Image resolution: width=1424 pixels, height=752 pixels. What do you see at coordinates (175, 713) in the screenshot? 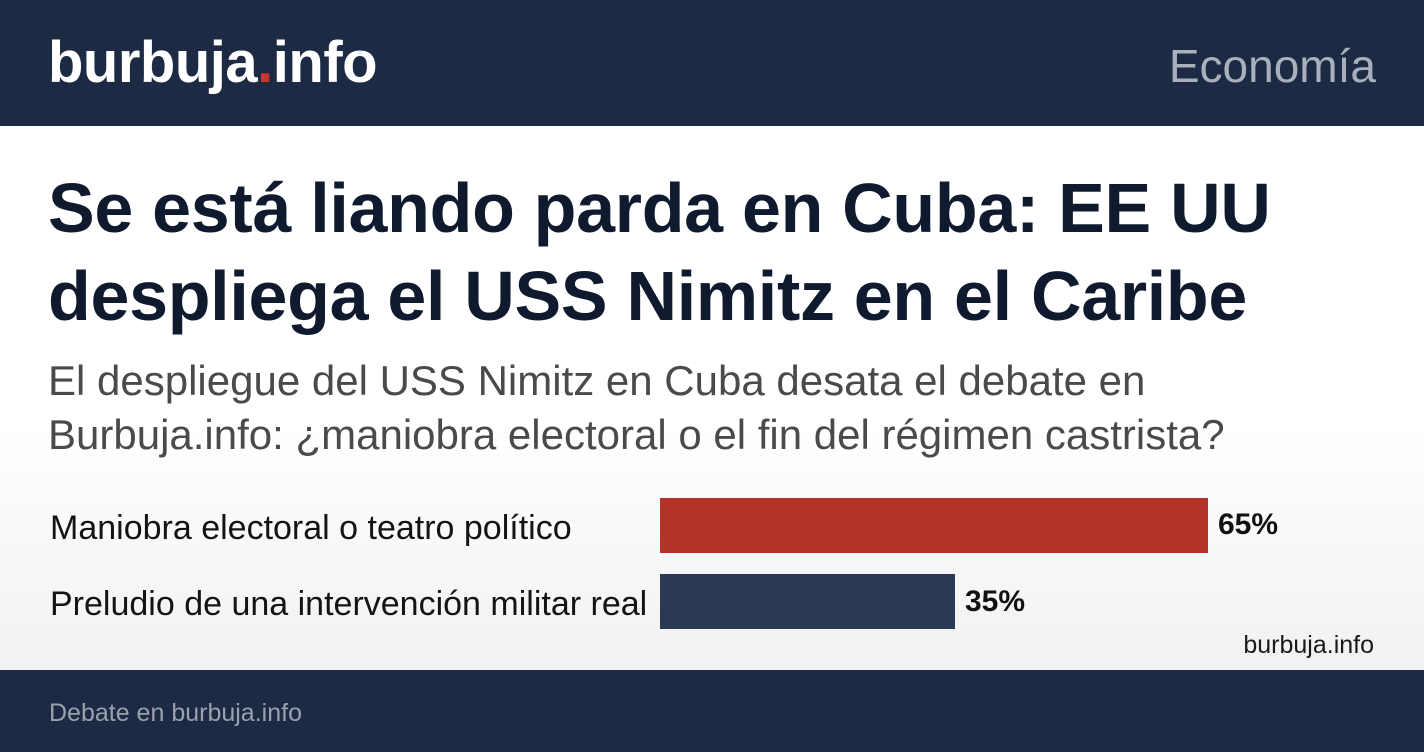
I see `footer-text: Debate en burbuja.info` at bounding box center [175, 713].